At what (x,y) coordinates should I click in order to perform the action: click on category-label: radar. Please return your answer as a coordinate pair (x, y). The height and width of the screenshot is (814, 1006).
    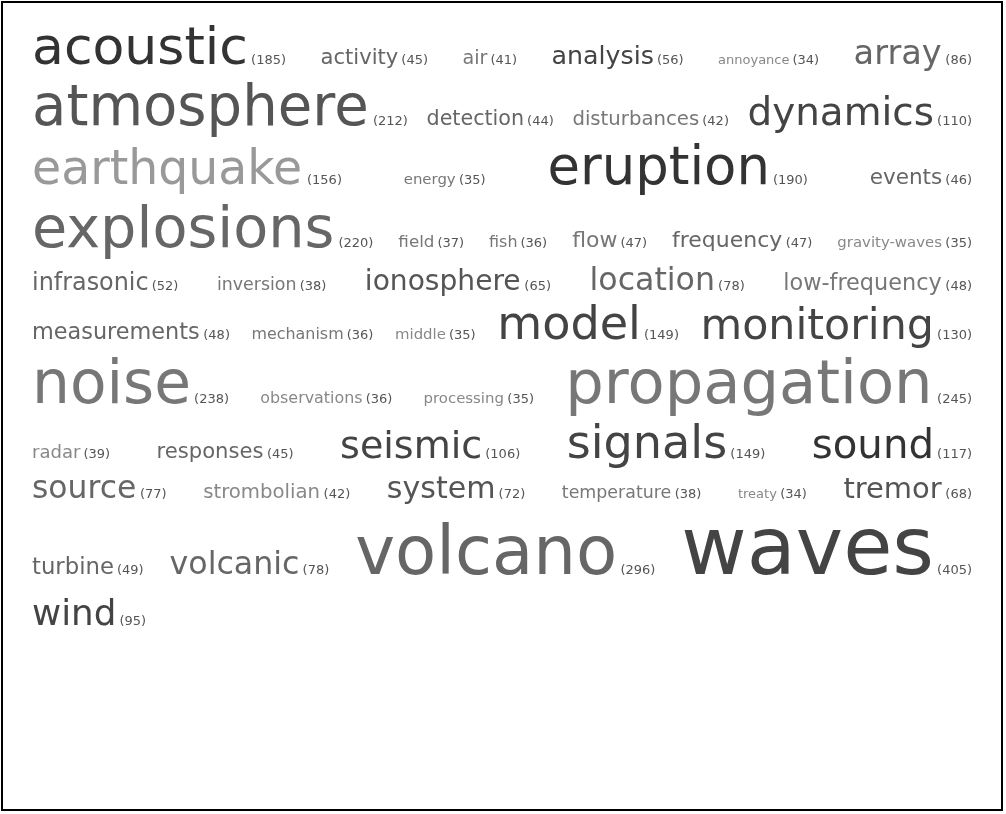
    Looking at the image, I should click on (56, 451).